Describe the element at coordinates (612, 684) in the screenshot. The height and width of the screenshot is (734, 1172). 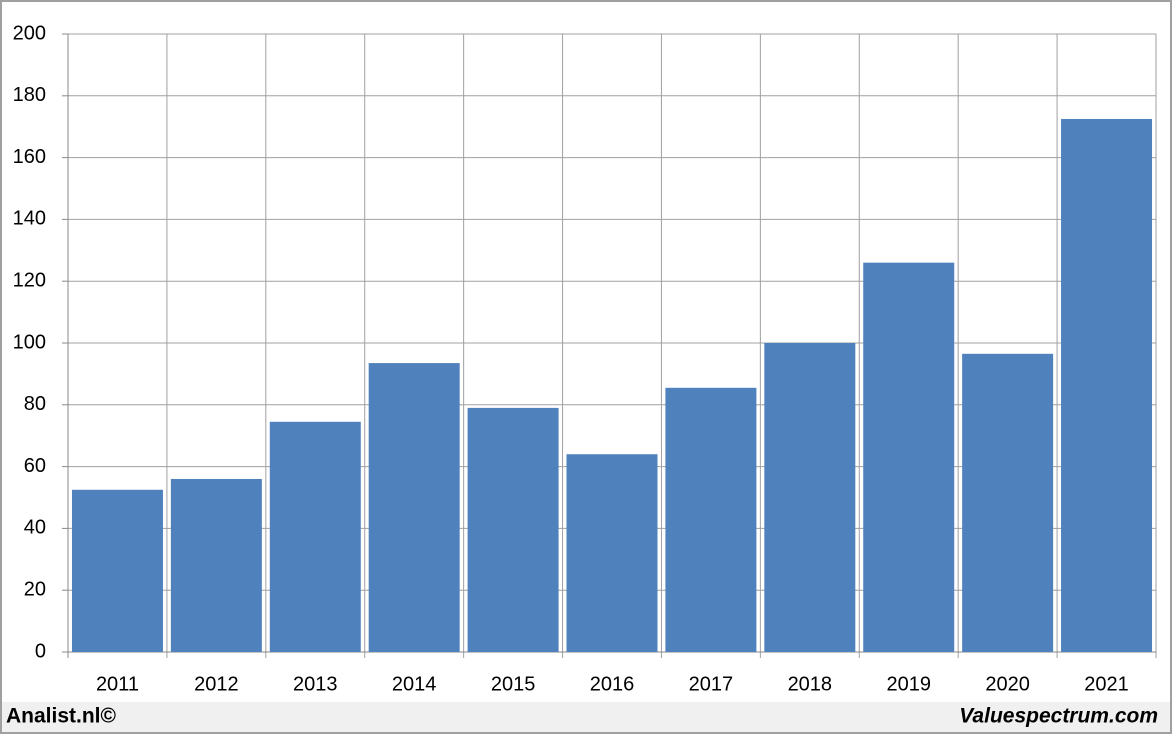
I see `x-tick-label: 2016` at that location.